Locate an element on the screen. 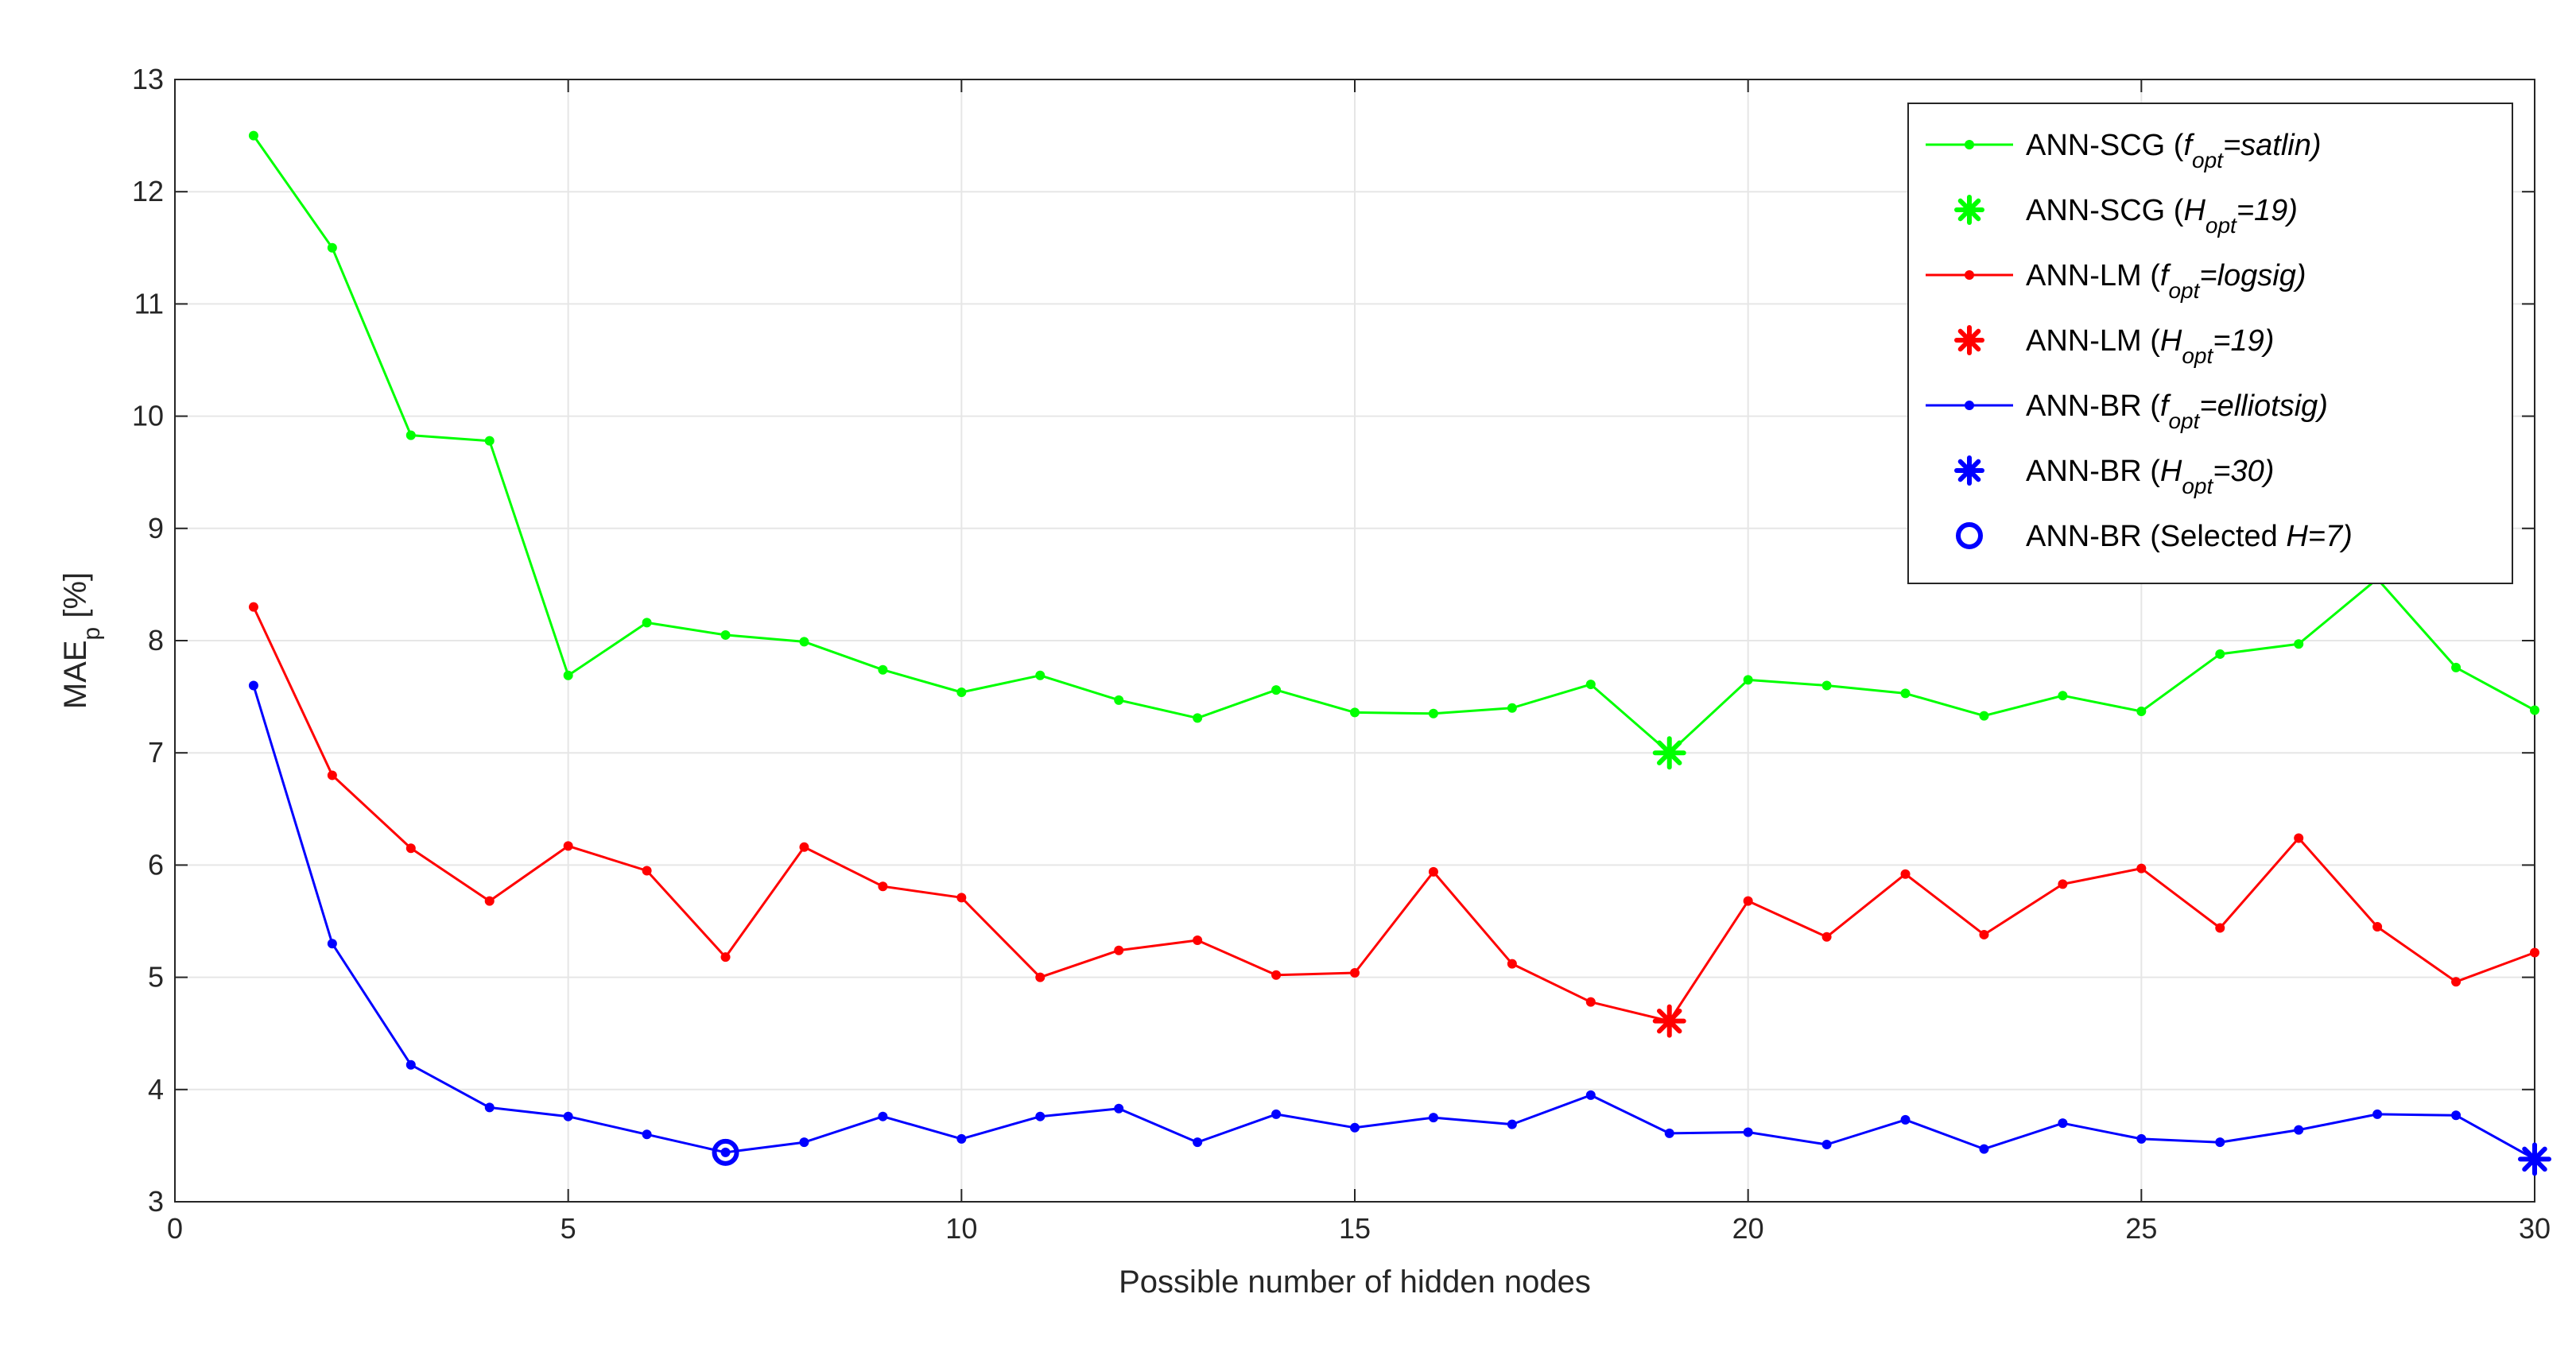  x-tick-label: 10 is located at coordinates (961, 1228).